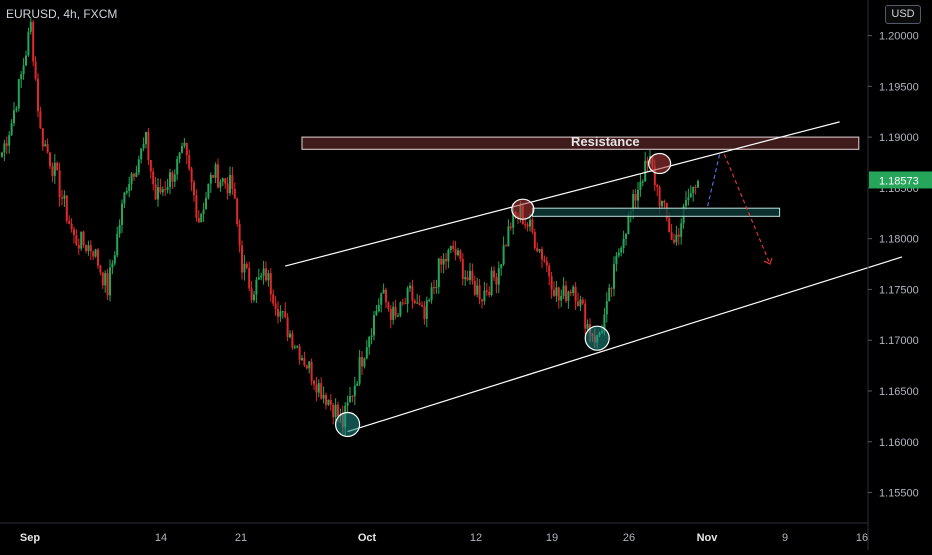 This screenshot has height=555, width=932. What do you see at coordinates (768, 261) in the screenshot?
I see `projection-down-arrowhead` at bounding box center [768, 261].